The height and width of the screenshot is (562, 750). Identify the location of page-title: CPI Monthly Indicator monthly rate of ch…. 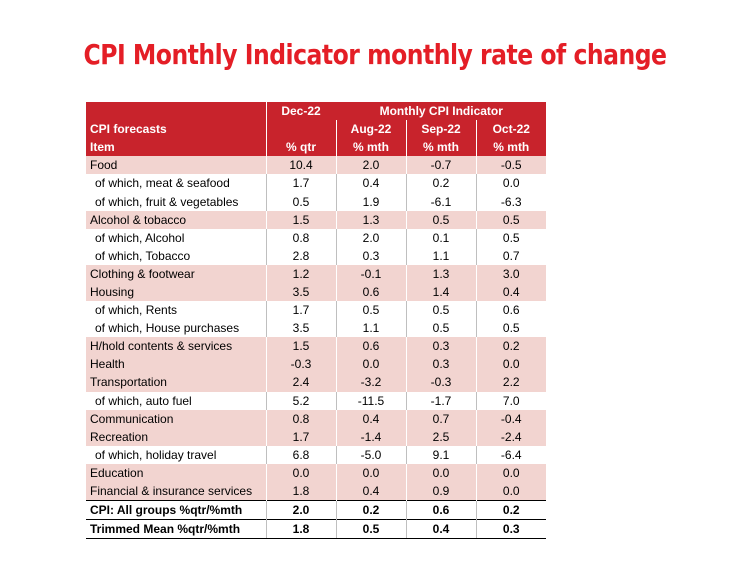
(375, 54).